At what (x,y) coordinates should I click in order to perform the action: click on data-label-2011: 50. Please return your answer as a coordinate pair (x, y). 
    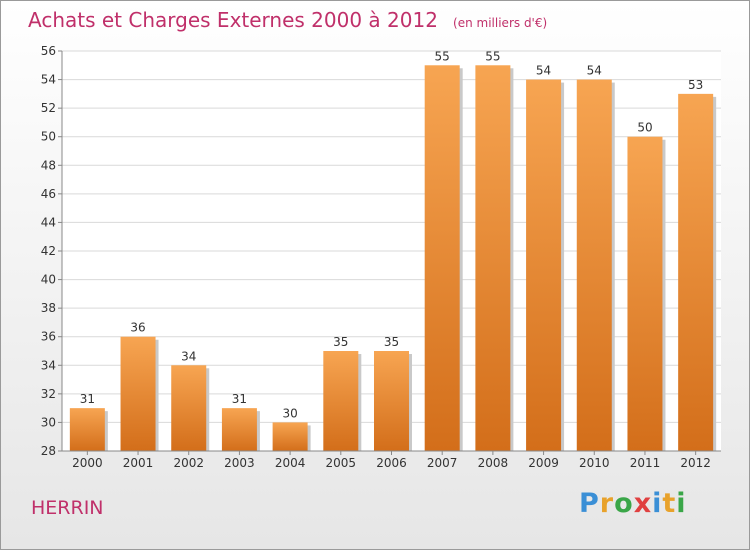
    Looking at the image, I should click on (644, 128).